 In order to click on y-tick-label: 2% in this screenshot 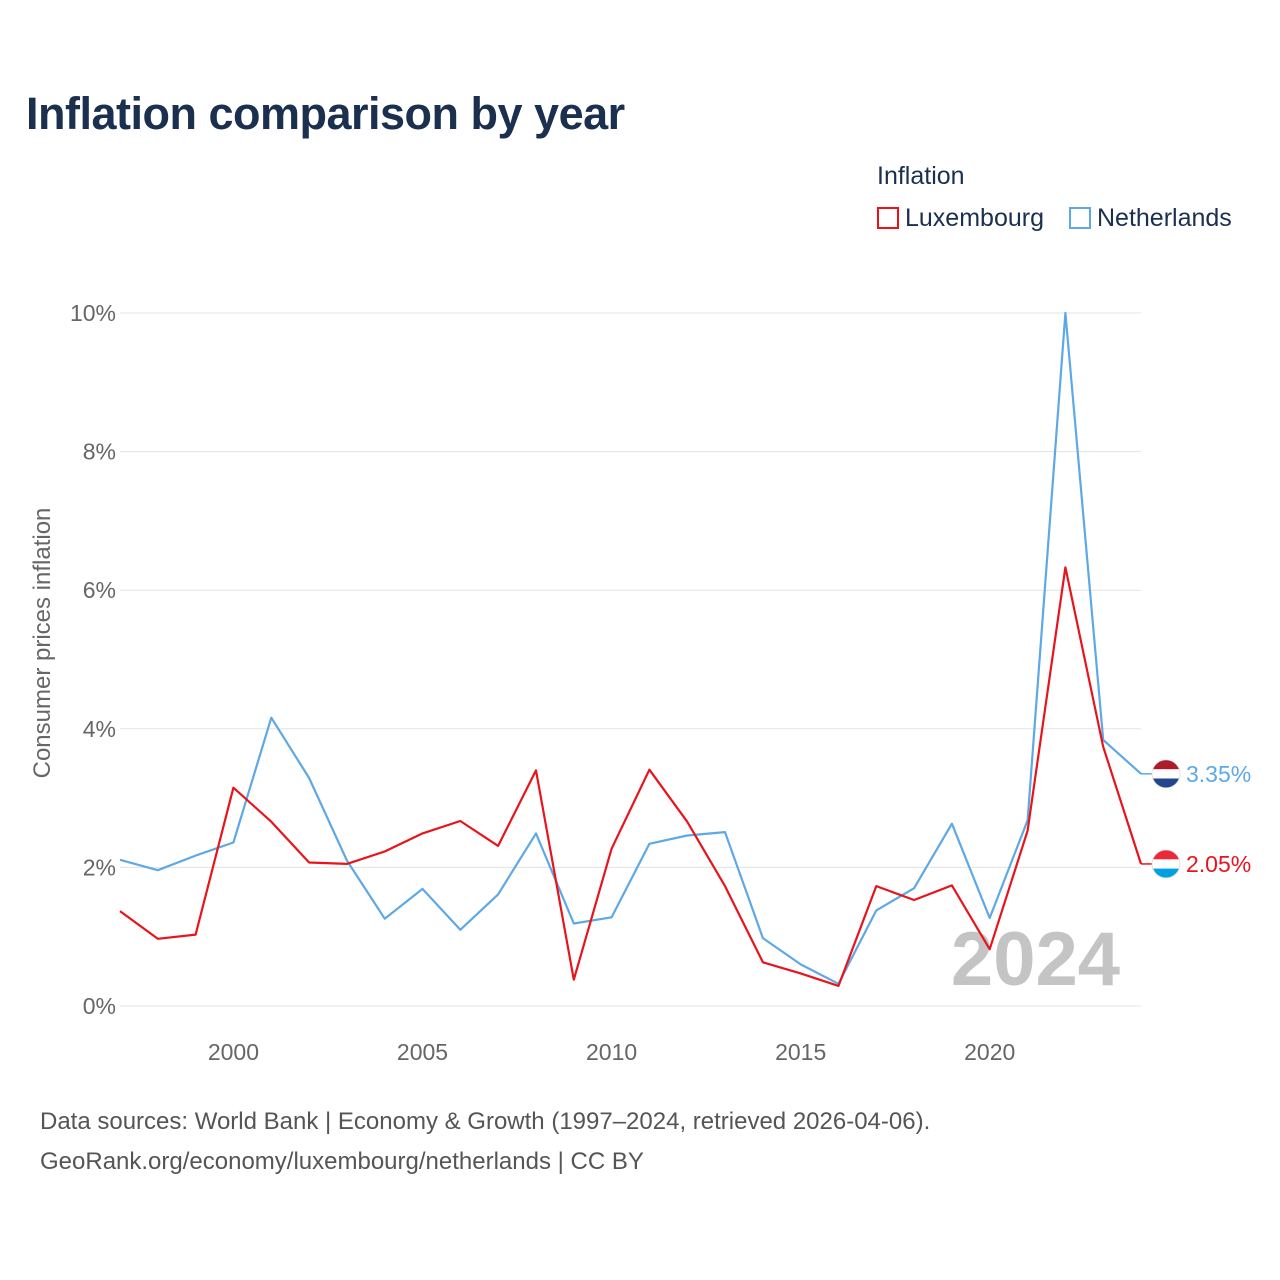, I will do `click(99, 867)`.